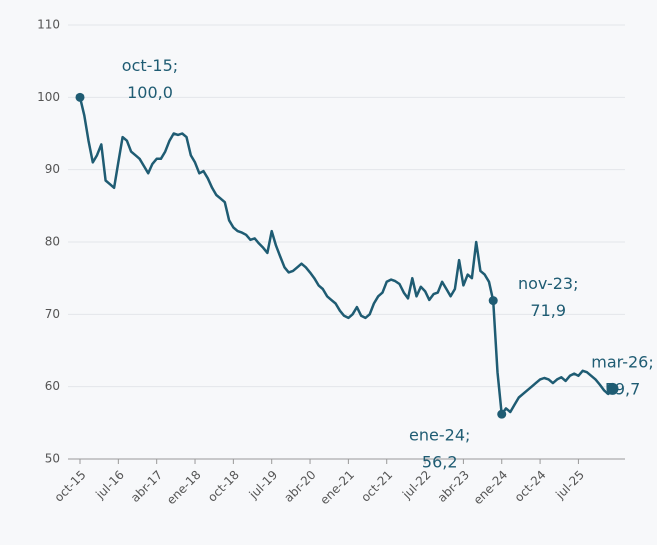 The height and width of the screenshot is (545, 657). Describe the element at coordinates (439, 435) in the screenshot. I see `annotation: ene-24;` at that location.